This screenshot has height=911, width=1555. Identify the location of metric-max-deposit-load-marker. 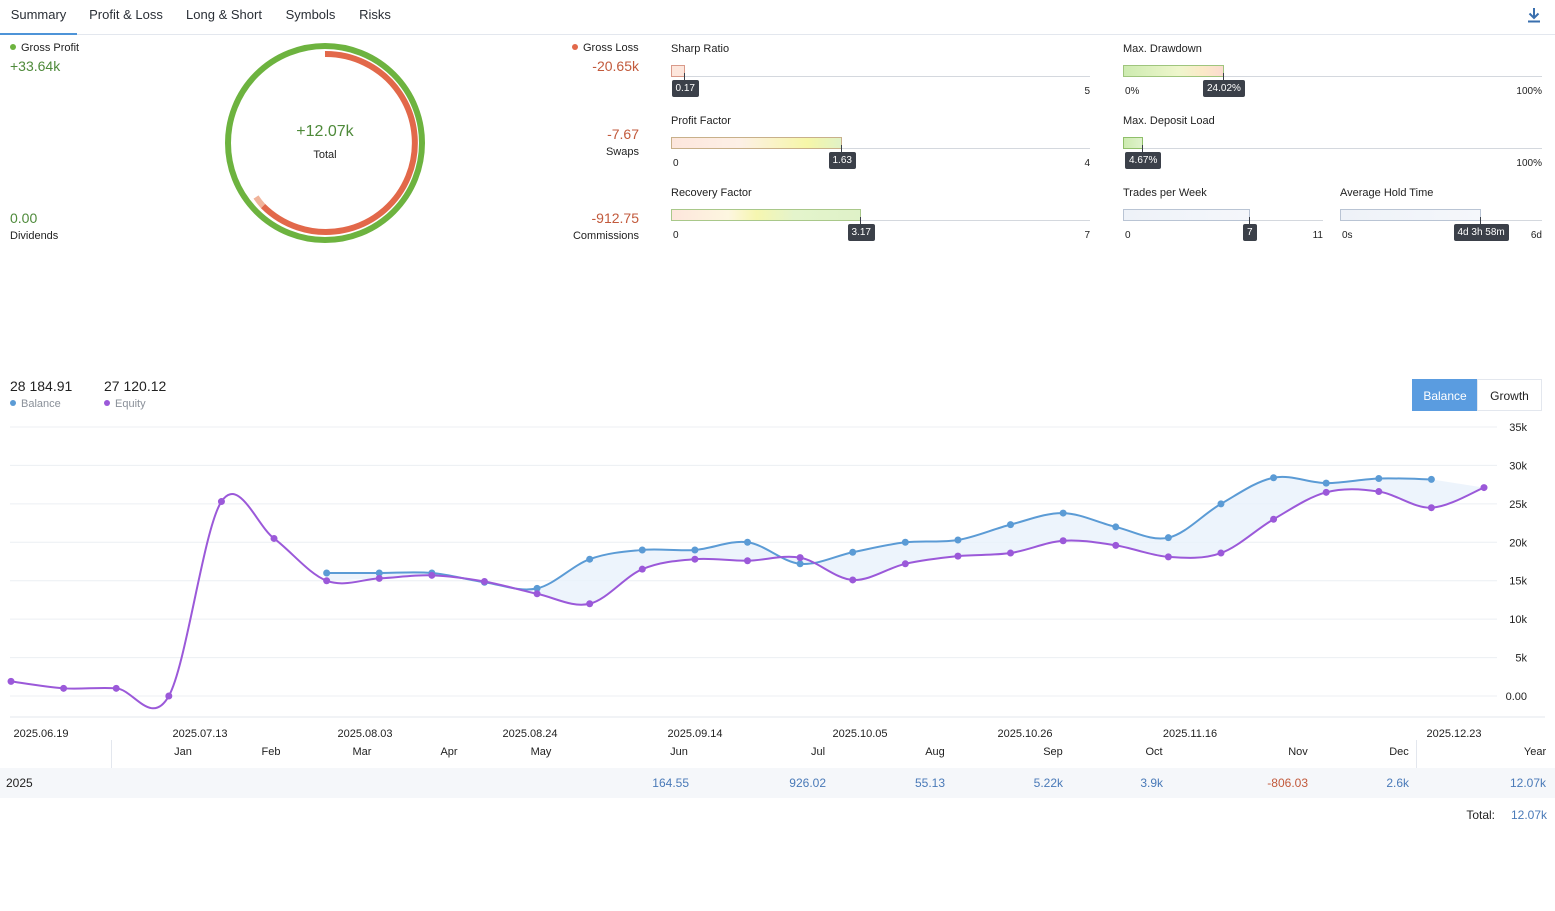
(1142, 149).